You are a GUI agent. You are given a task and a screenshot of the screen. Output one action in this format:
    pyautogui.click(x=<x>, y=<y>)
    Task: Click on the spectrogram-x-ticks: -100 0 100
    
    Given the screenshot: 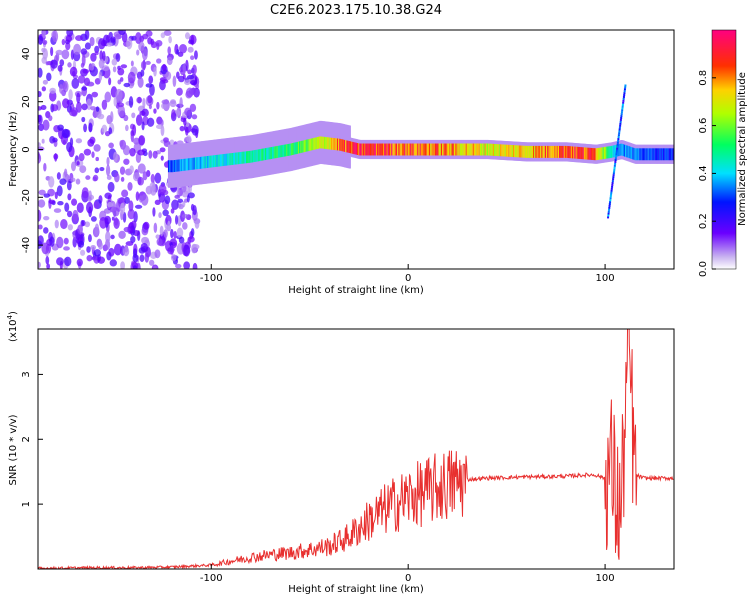 What is the action you would take?
    pyautogui.click(x=407, y=274)
    